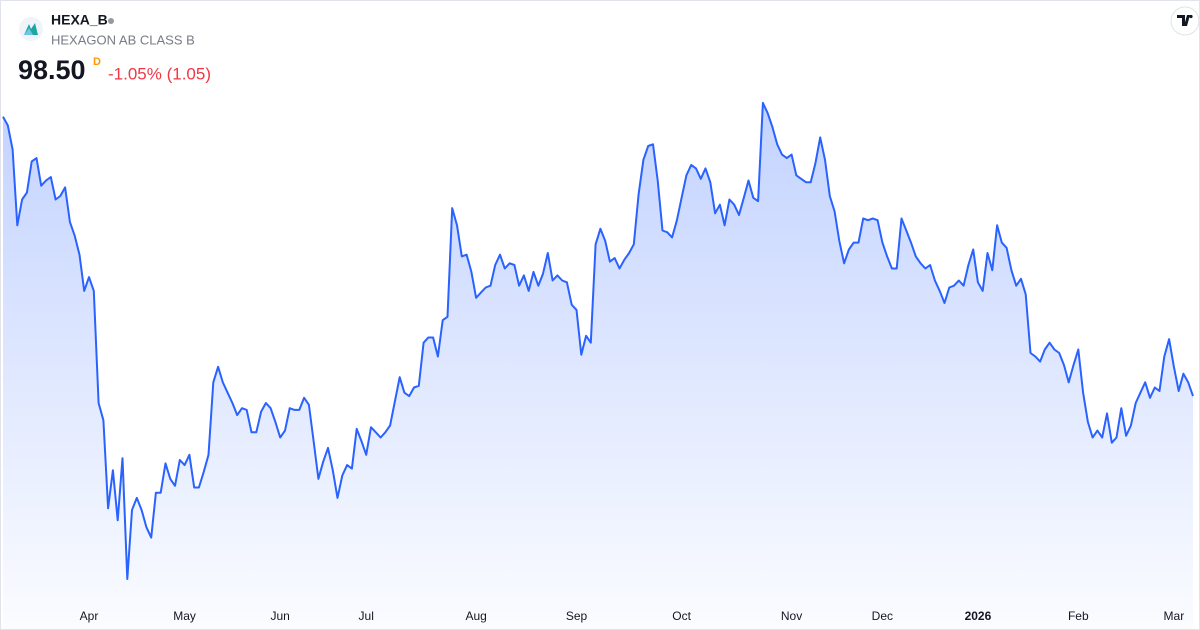 Image resolution: width=1200 pixels, height=630 pixels. Describe the element at coordinates (159, 73) in the screenshot. I see `price-change: -1.05% (1.05)` at that location.